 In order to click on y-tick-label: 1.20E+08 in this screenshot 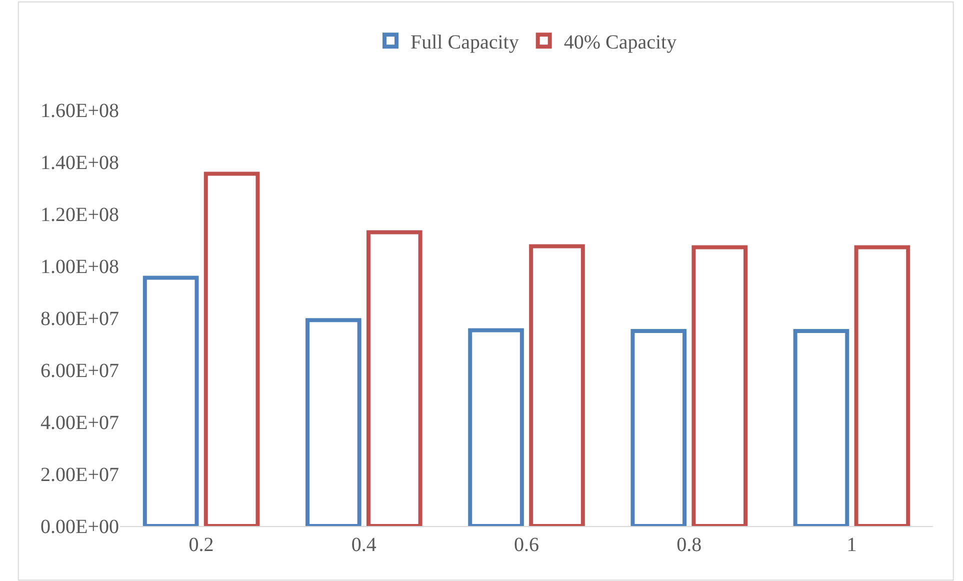, I will do `click(79, 215)`.